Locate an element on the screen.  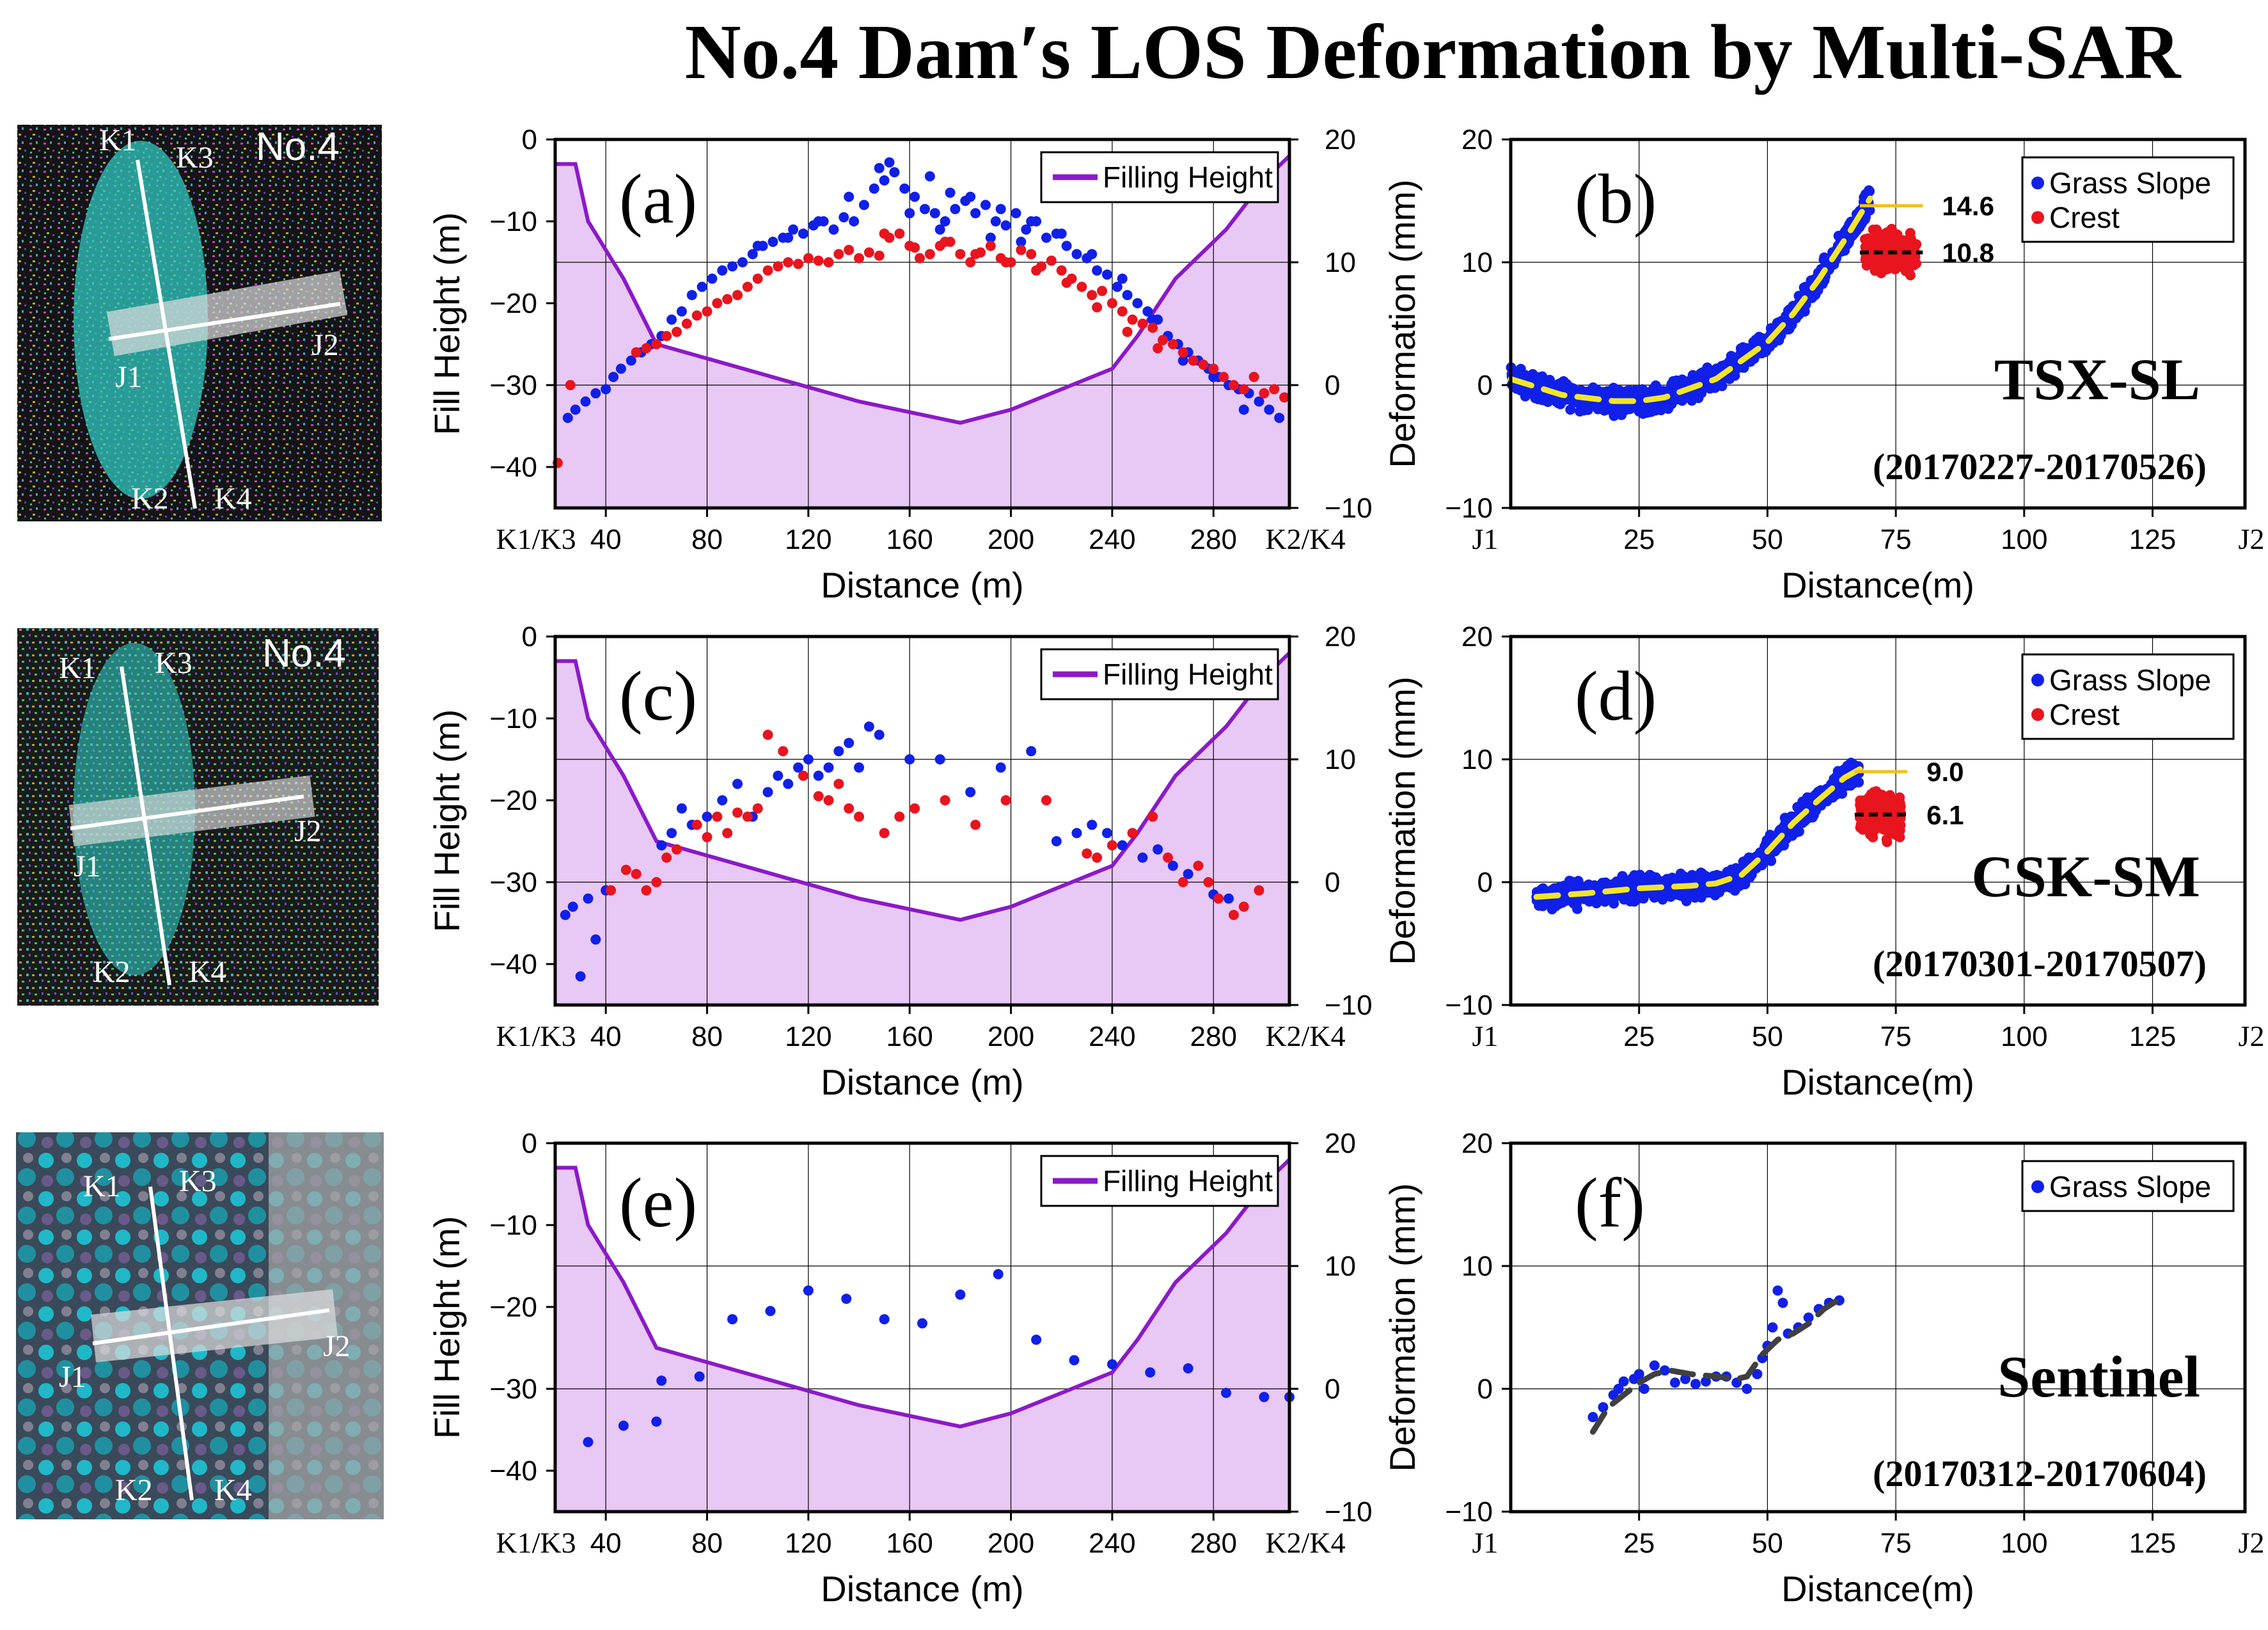
map-2-line-j is located at coordinates (187, 813).